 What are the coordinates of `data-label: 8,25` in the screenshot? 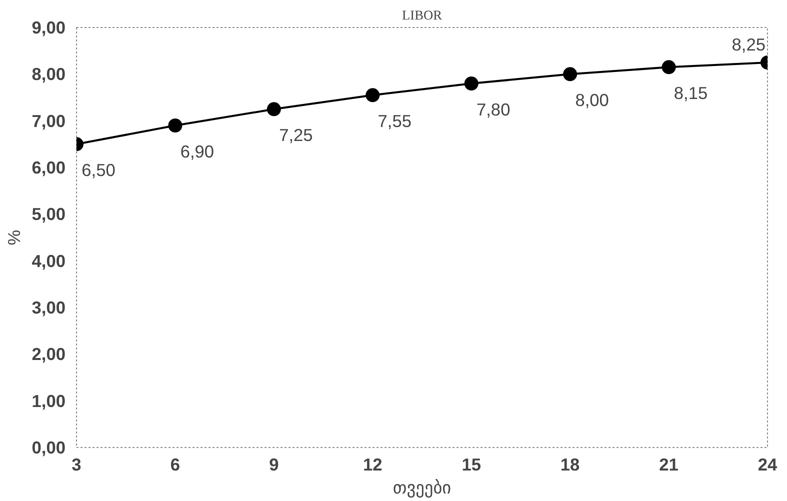 It's located at (749, 44).